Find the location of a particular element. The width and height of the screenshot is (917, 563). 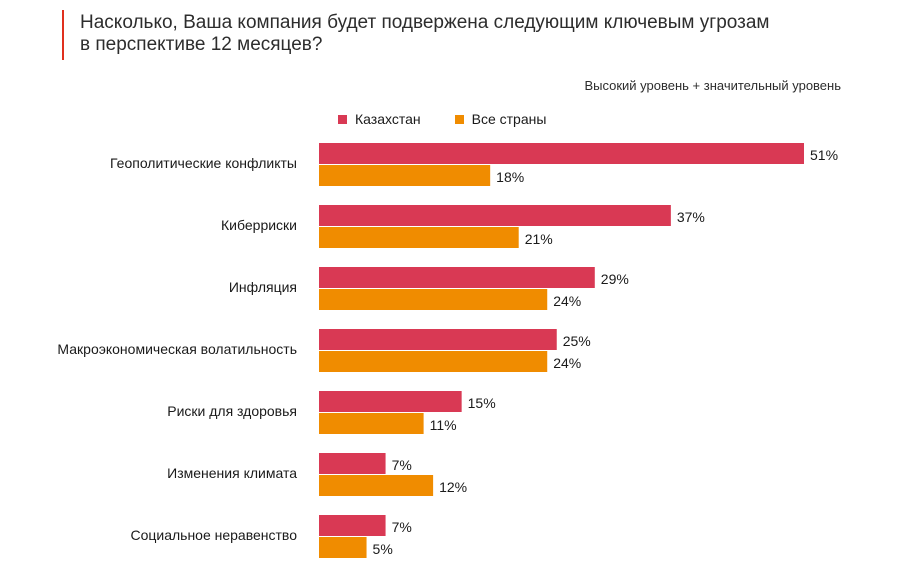

value-label-kazakhstan: 15% is located at coordinates (482, 403).